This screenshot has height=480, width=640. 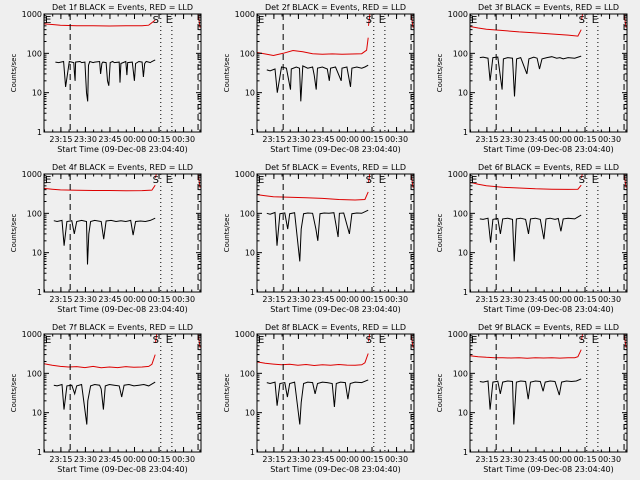 What do you see at coordinates (122, 7) in the screenshot?
I see `panel-title: Det 1f BLACK = Events, RED = LLD` at bounding box center [122, 7].